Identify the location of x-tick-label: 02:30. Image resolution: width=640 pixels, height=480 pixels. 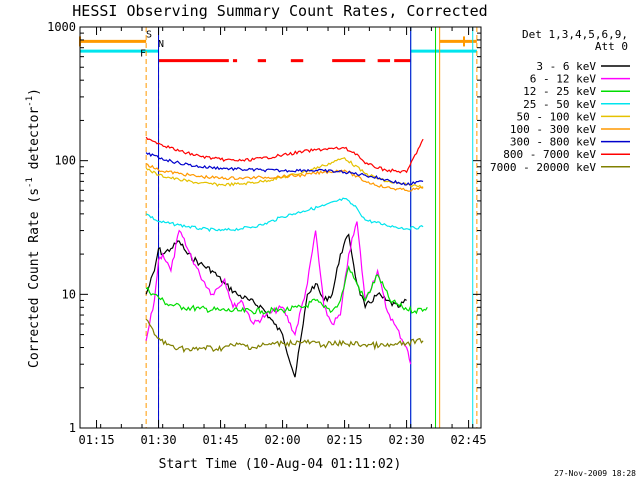
(407, 440).